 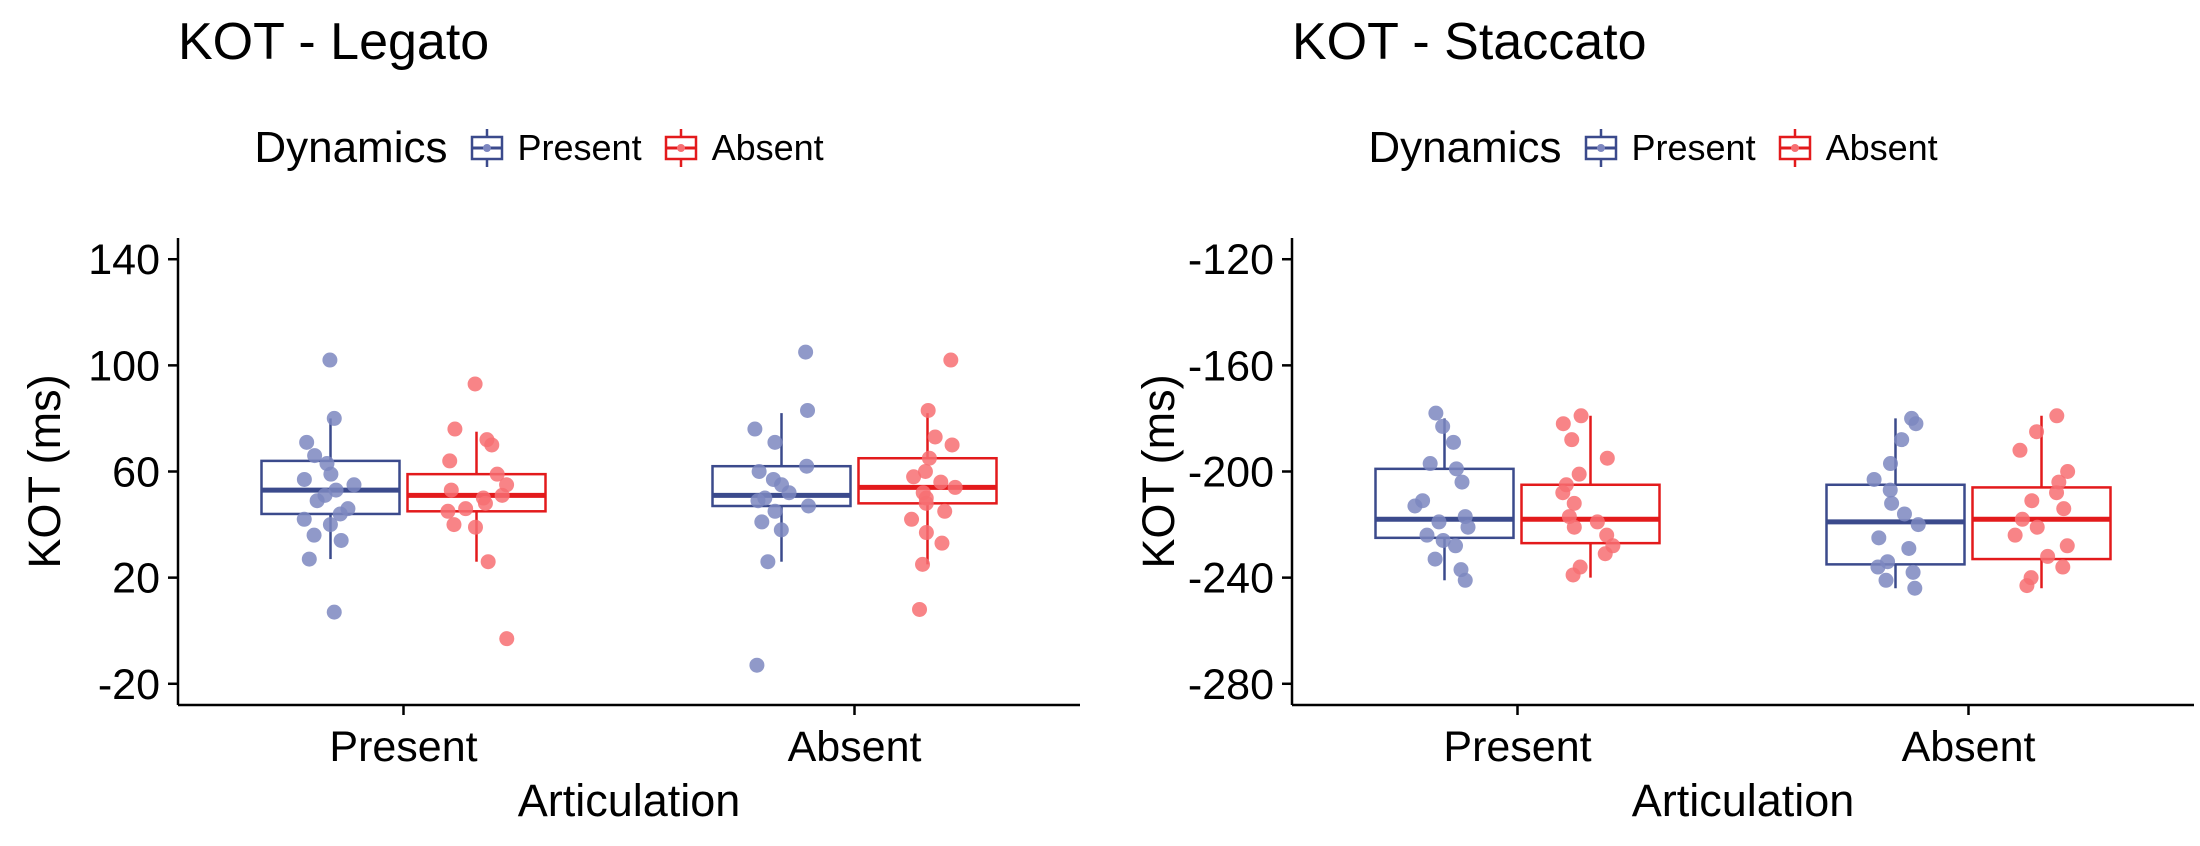 I want to click on box-iqr, so click(x=476, y=492).